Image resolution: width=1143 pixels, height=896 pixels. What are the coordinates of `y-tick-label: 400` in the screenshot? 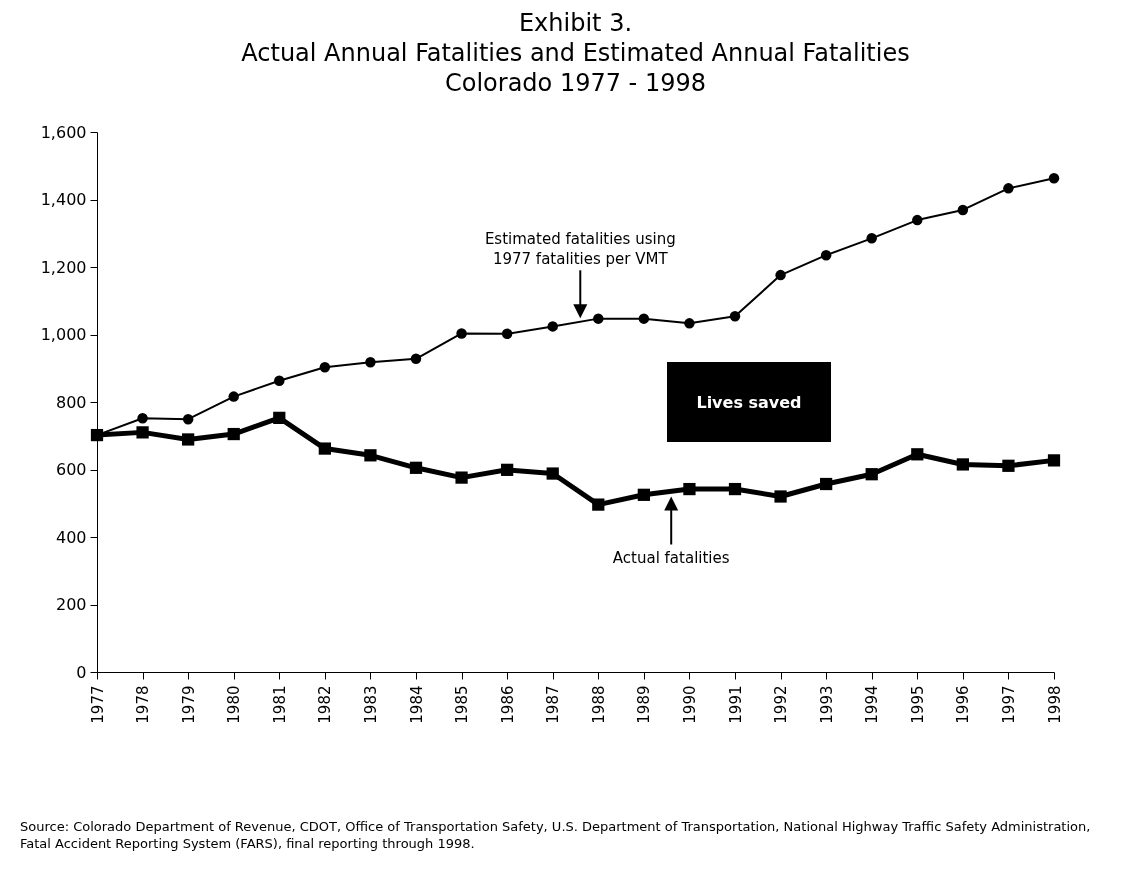 It's located at (71, 537).